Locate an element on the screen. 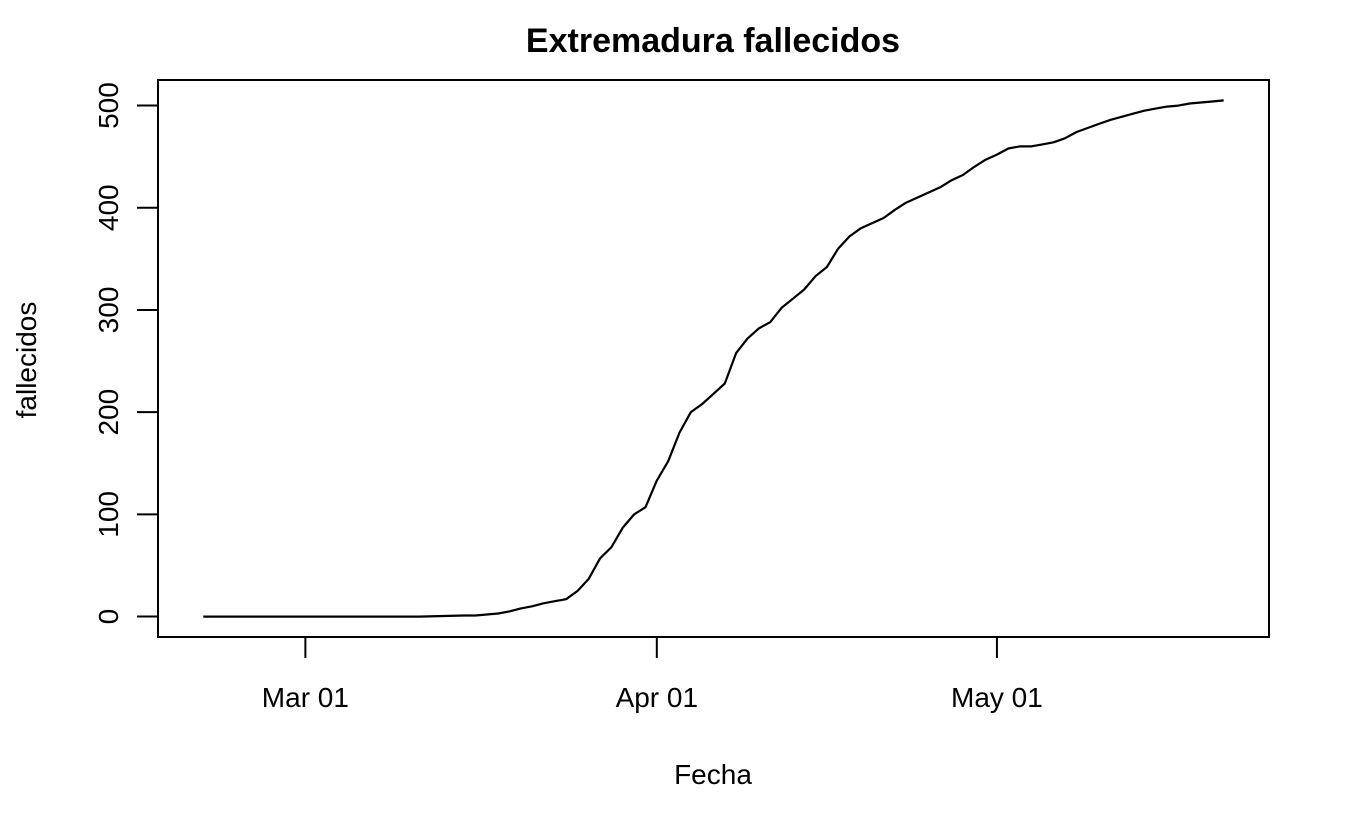 The image size is (1350, 834). x-axis-label: Fecha is located at coordinates (713, 774).